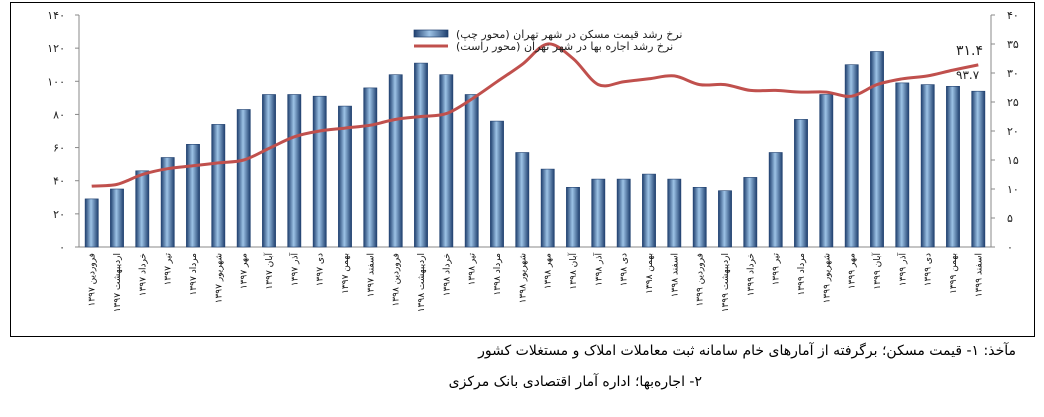 The width and height of the screenshot is (1044, 417). Describe the element at coordinates (62, 247) in the screenshot. I see `left-tick-label: ۰` at that location.